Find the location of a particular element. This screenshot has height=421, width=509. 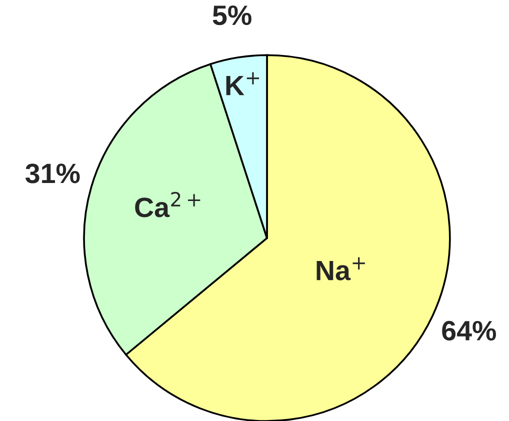

slice-label: K$^{+}$ is located at coordinates (243, 84).